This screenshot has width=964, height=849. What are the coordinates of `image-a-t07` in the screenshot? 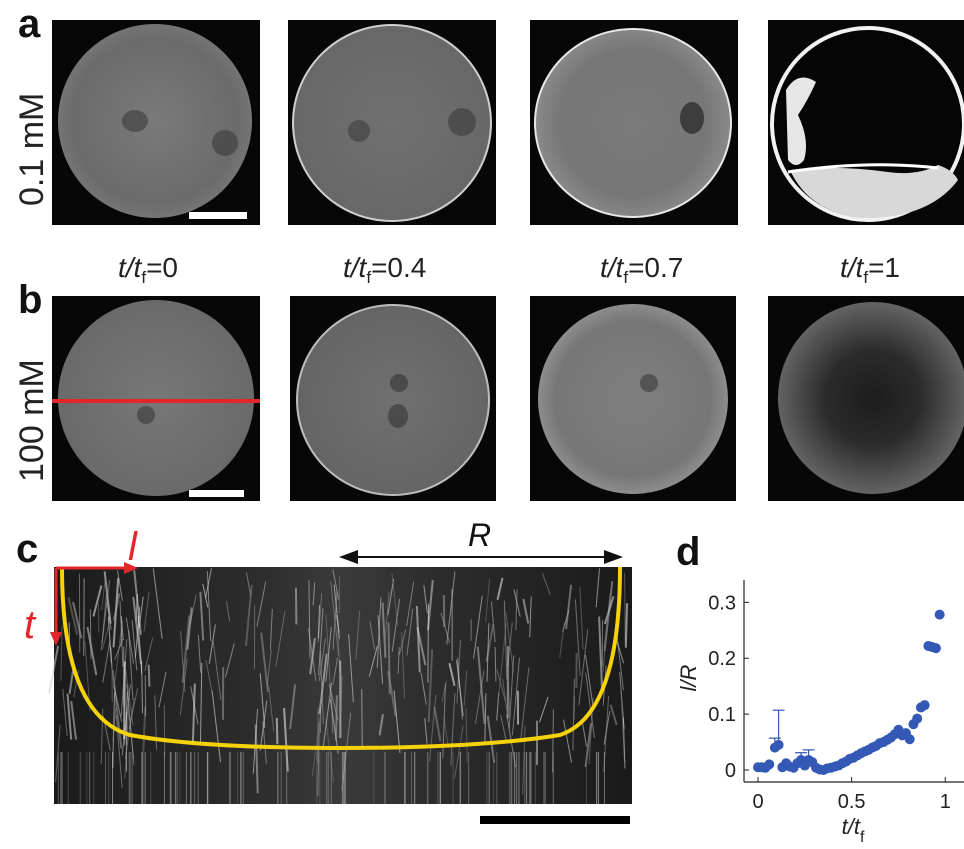 It's located at (634, 122).